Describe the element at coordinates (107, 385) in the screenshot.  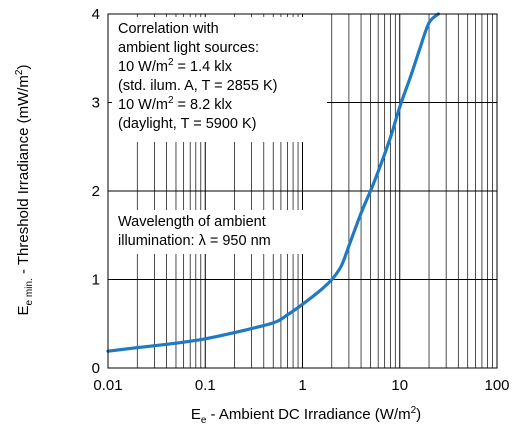
I see `x-tick-label: 0.01` at that location.